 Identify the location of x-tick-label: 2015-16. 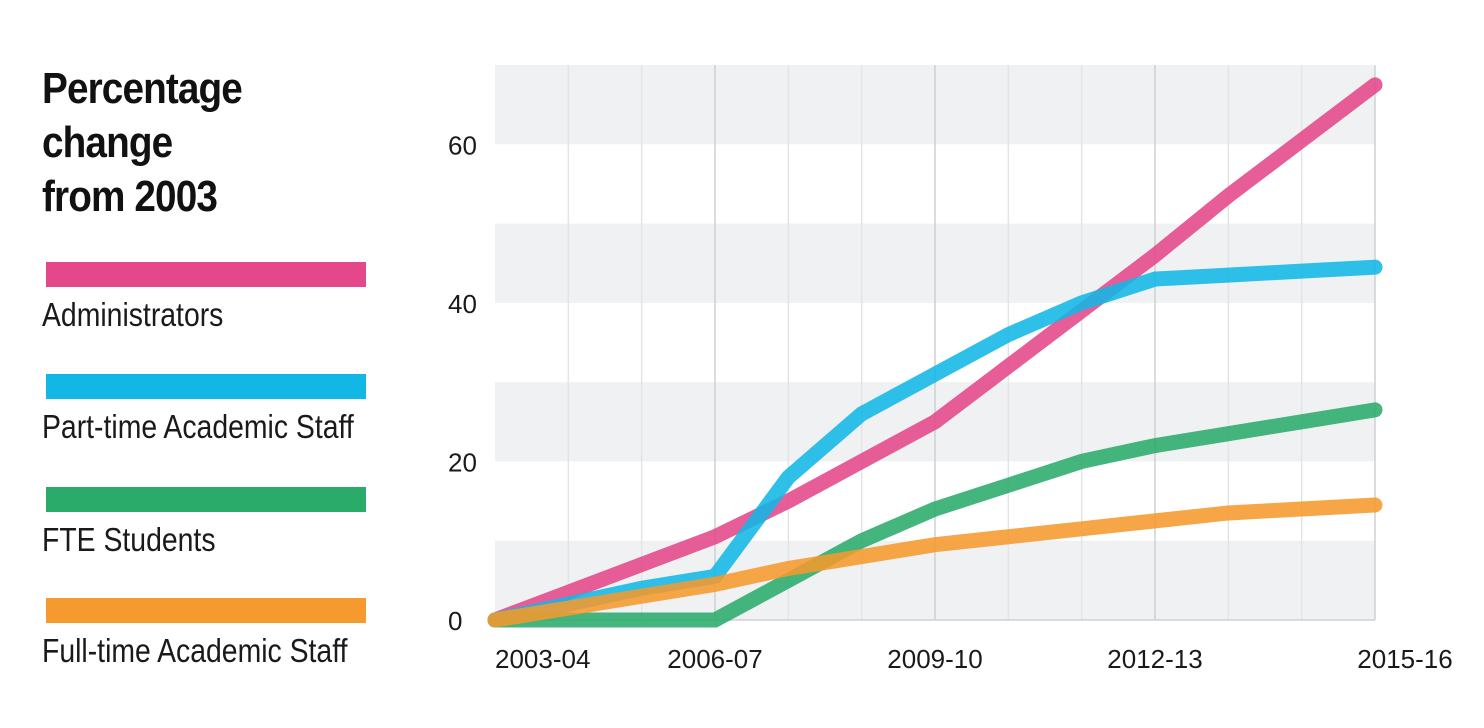
(1404, 659).